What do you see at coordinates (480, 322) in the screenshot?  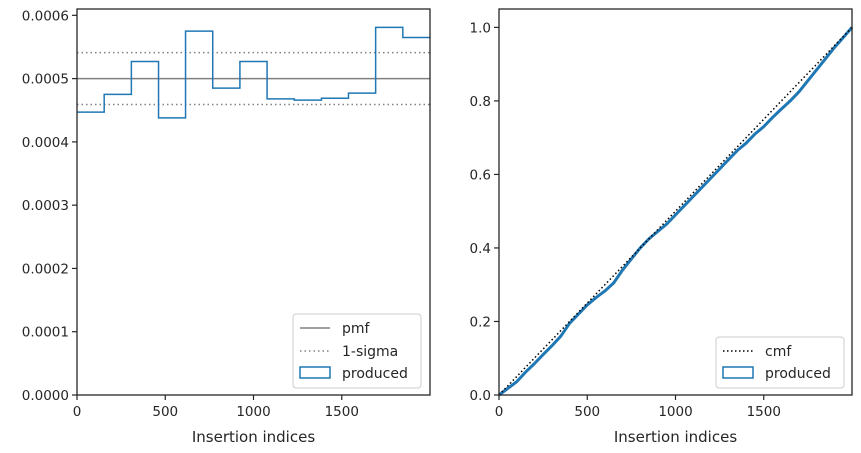 I see `cumulative-y-tick-label: 0.2` at bounding box center [480, 322].